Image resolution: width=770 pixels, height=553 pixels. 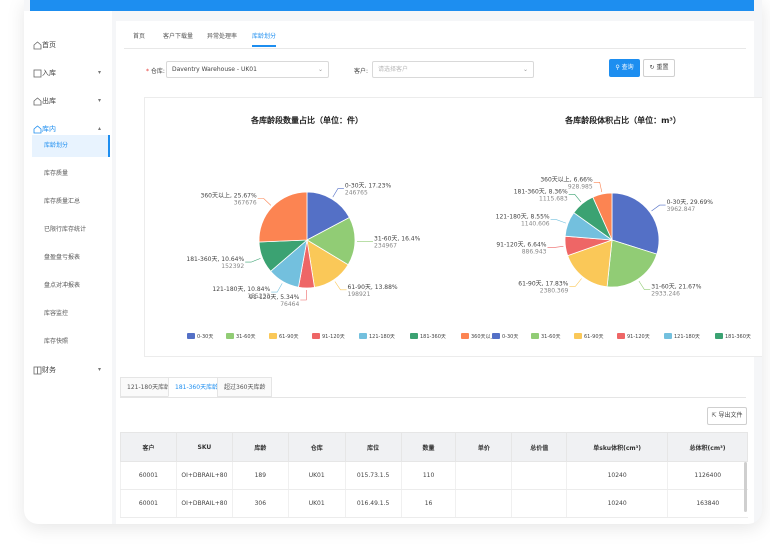 What do you see at coordinates (543, 283) in the screenshot?
I see `slice-label: 61-90天, 17.83%` at bounding box center [543, 283].